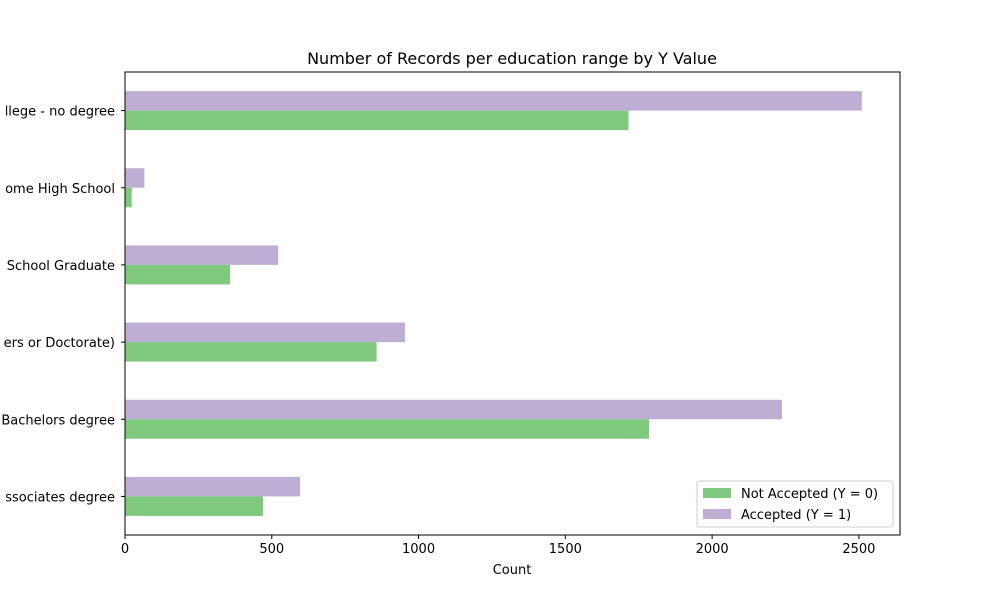 The image size is (1000, 604). Describe the element at coordinates (512, 570) in the screenshot. I see `x-axis-label: Count` at that location.